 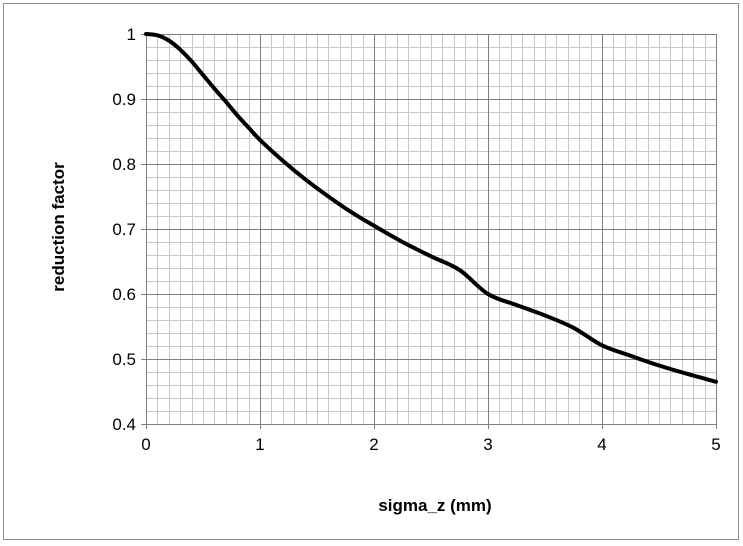 What do you see at coordinates (131, 34) in the screenshot?
I see `y-tick-label: 1` at bounding box center [131, 34].